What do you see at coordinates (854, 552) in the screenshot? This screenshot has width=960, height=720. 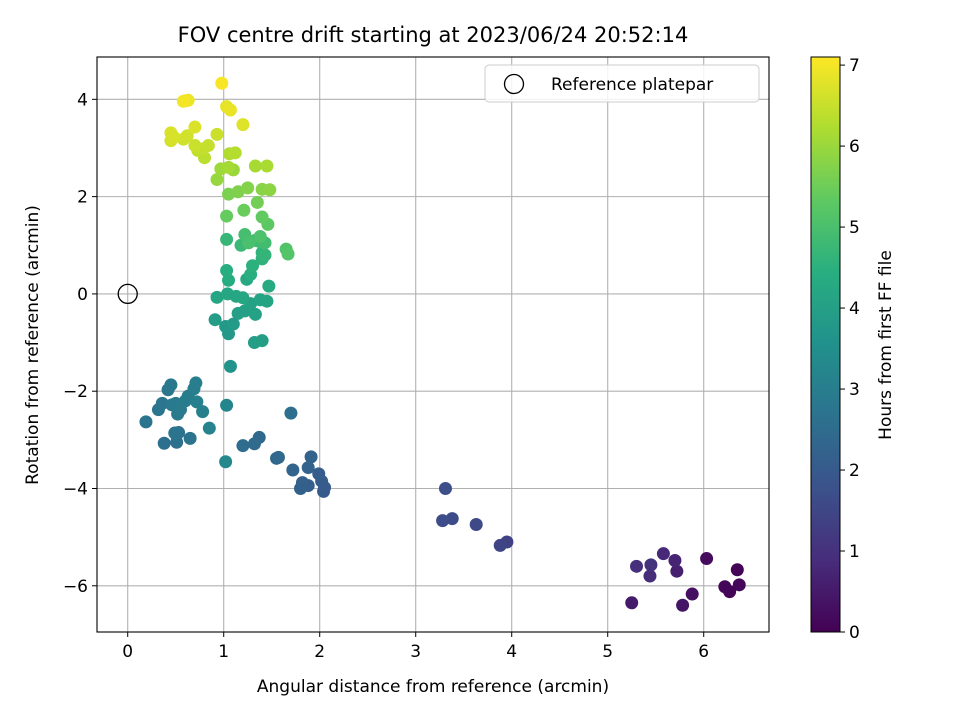 I see `colorbar-tick-label: 1` at bounding box center [854, 552].